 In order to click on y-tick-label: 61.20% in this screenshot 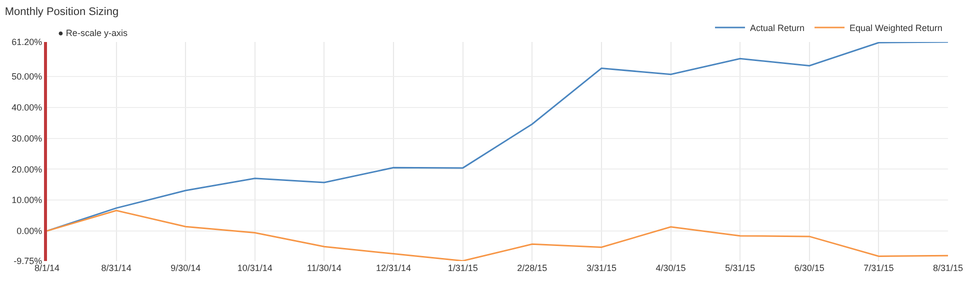, I will do `click(27, 42)`.